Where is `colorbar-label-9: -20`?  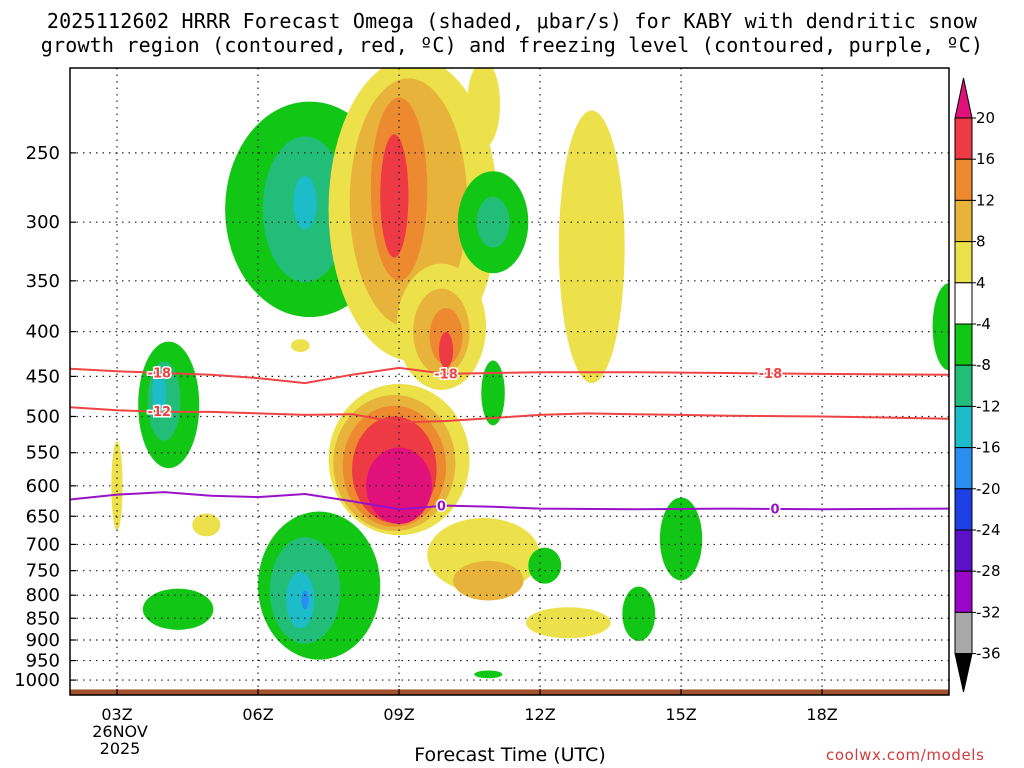
colorbar-label-9: -20 is located at coordinates (988, 489).